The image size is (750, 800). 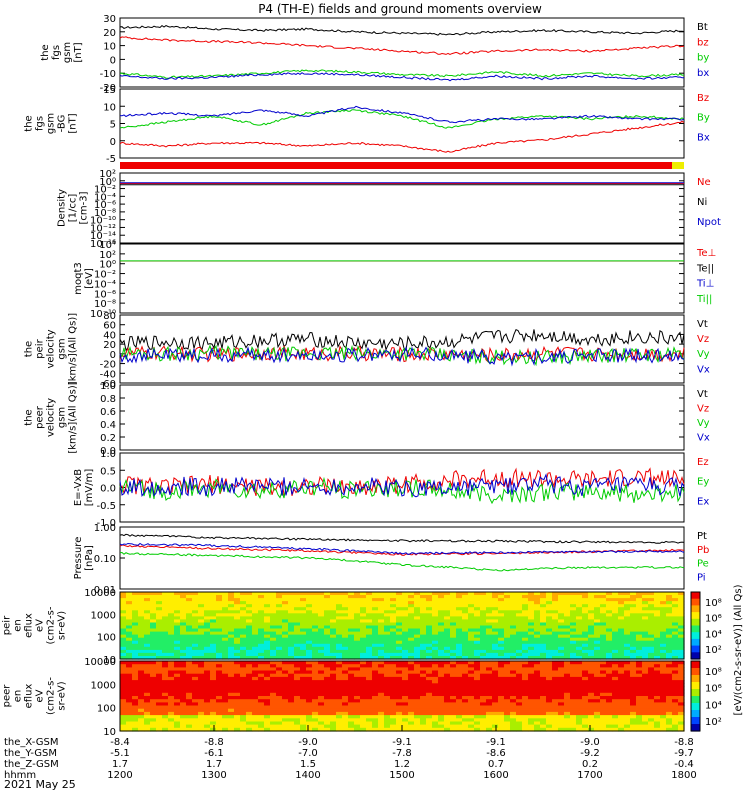 What do you see at coordinates (51, 123) in the screenshot?
I see `y-label-line: gsm` at bounding box center [51, 123].